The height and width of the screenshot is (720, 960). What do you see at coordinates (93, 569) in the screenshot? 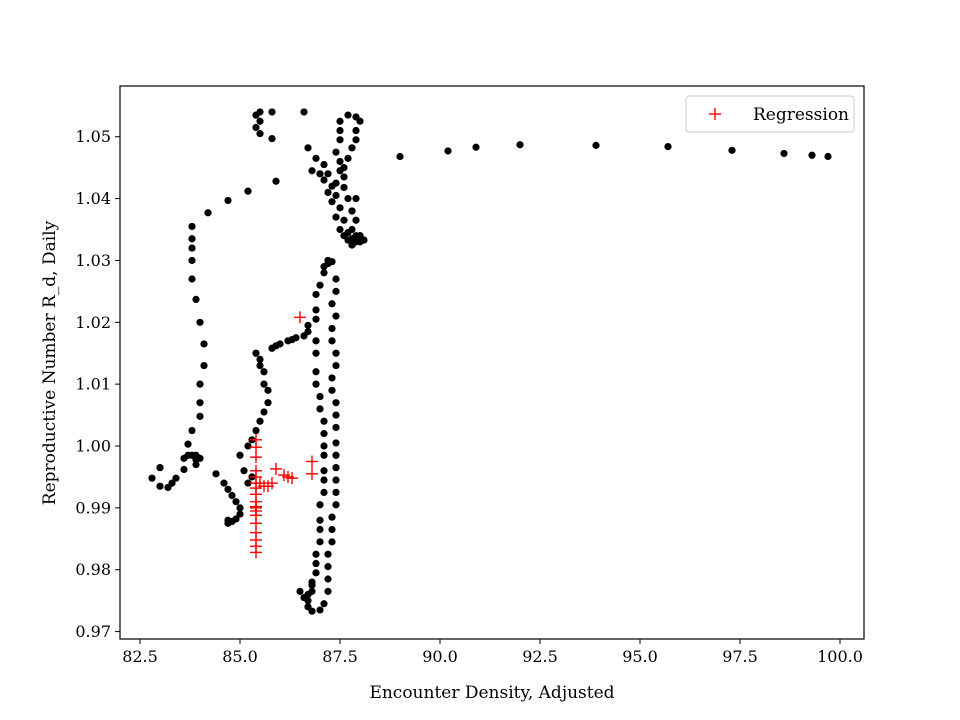
I see `y-tick-label: 0.98` at bounding box center [93, 569].